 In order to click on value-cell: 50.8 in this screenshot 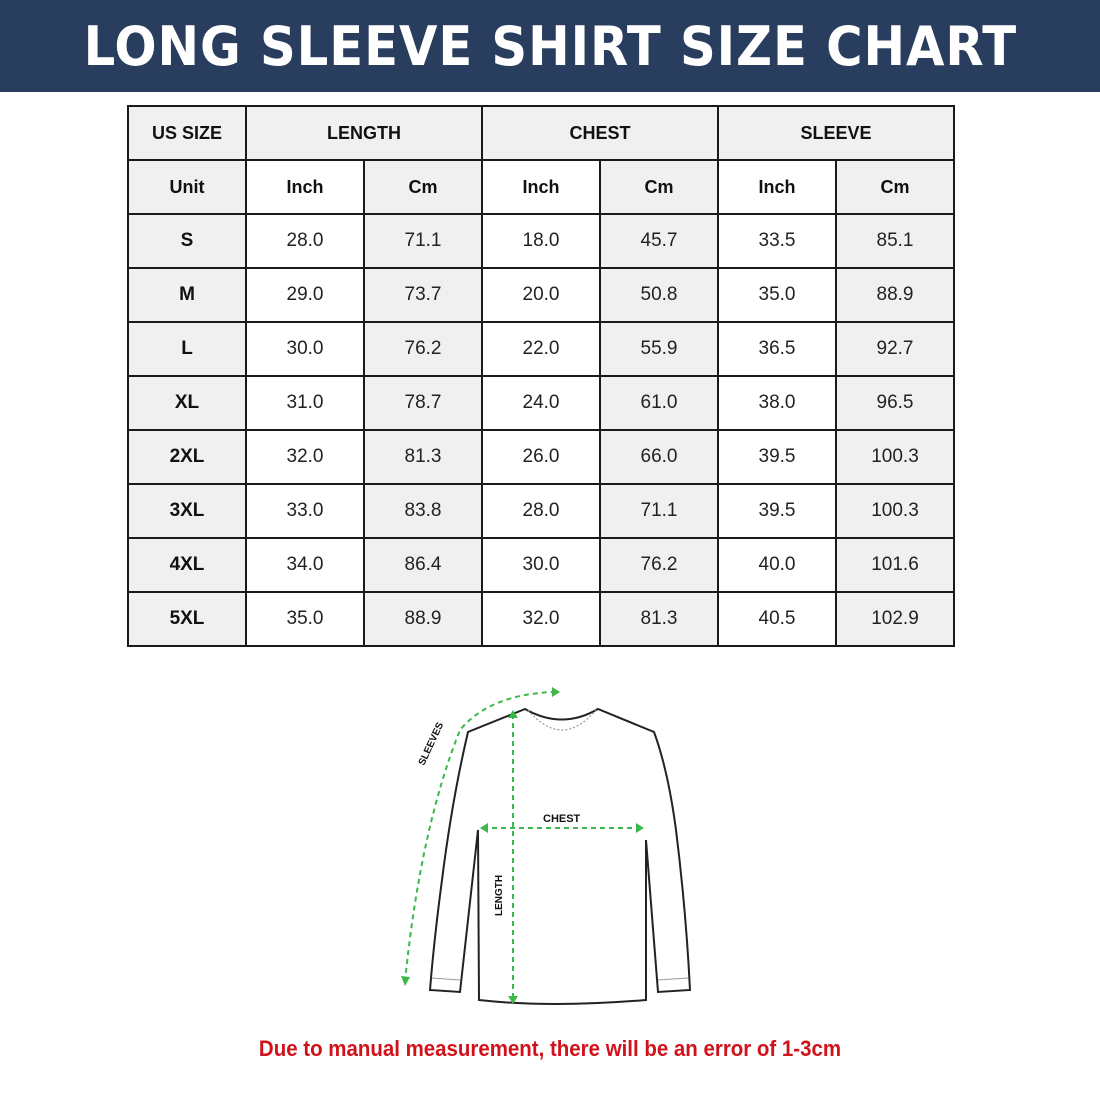, I will do `click(659, 295)`.